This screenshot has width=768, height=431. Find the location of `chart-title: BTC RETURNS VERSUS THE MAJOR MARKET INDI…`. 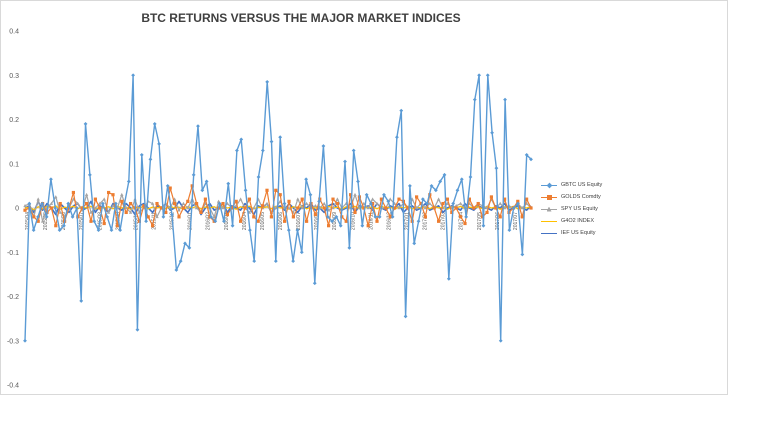

chart-title: BTC RETURNS VERSUS THE MAJOR MARKET INDI… is located at coordinates (301, 18).